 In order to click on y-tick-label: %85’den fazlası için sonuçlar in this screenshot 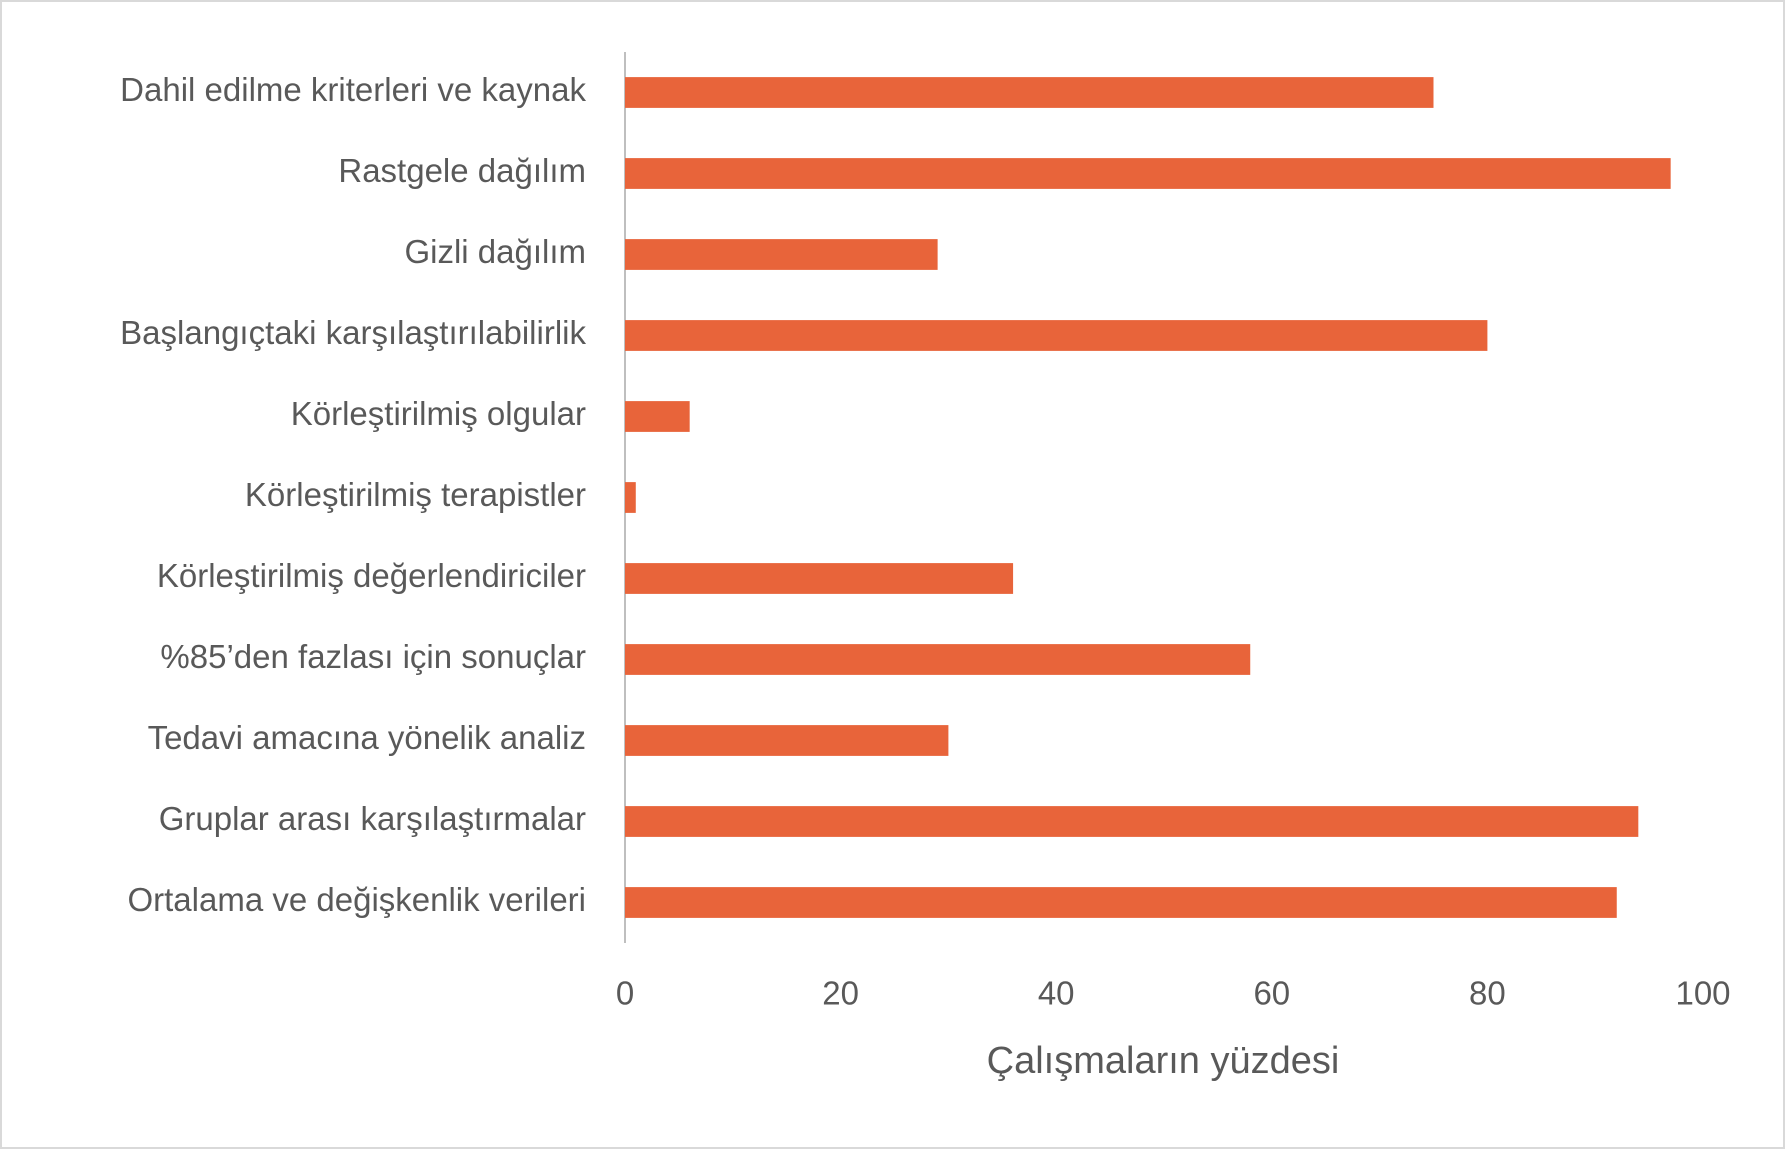, I will do `click(373, 656)`.